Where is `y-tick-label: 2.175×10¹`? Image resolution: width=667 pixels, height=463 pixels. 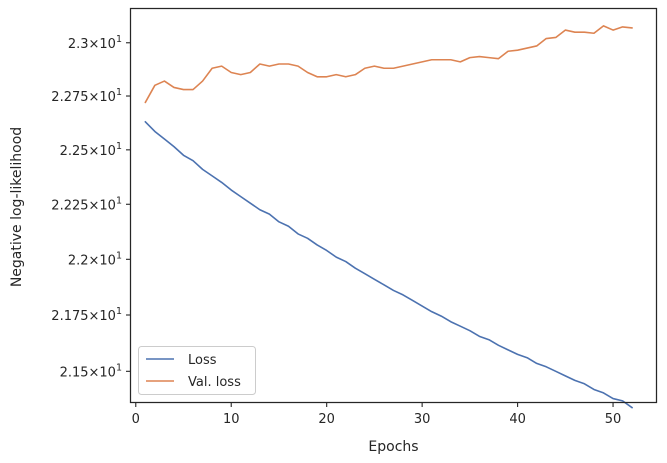
y-tick-label: 2.175×10¹ is located at coordinates (86, 315).